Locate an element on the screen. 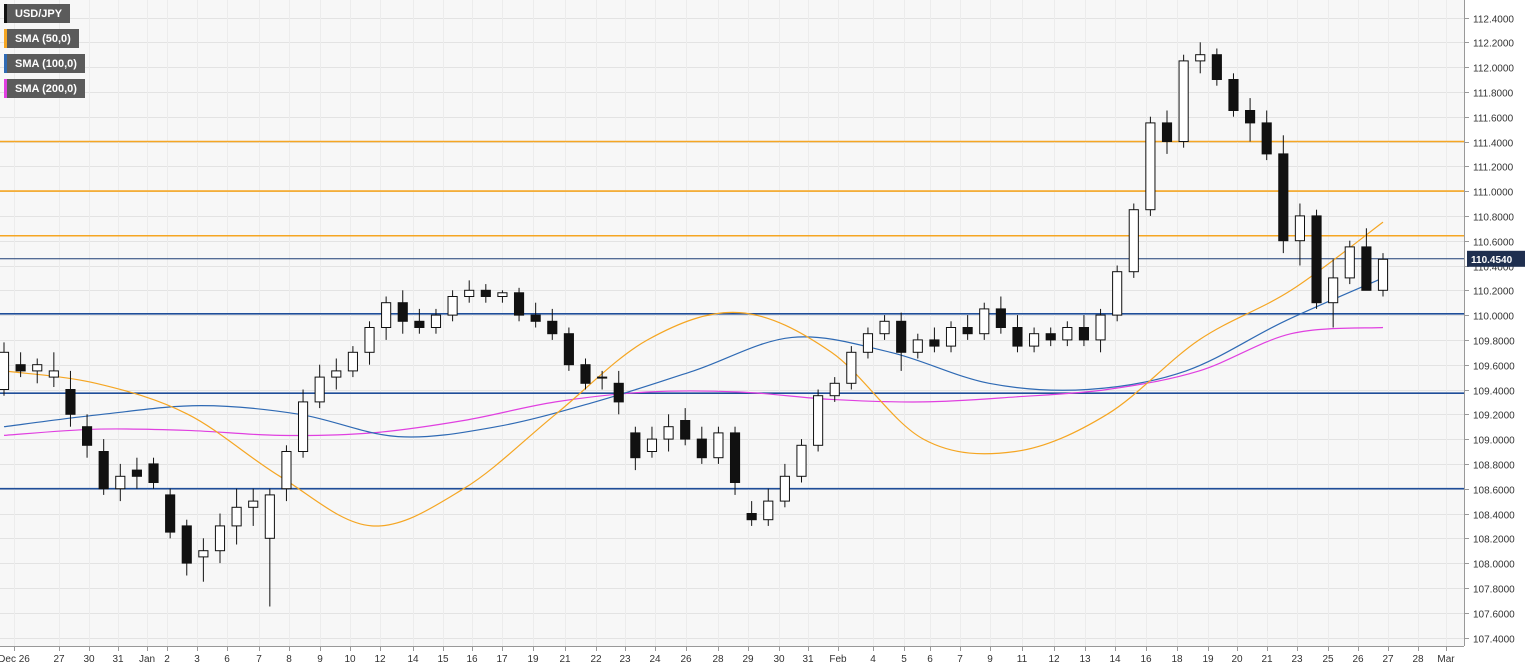 The width and height of the screenshot is (1536, 669). y-tick-label: 109.8000 is located at coordinates (1494, 342).